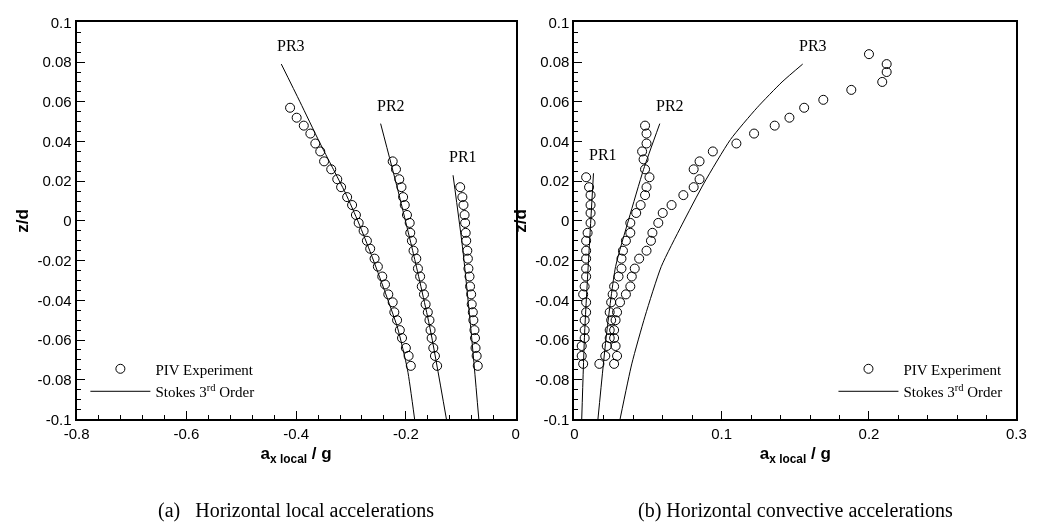 Image resolution: width=1039 pixels, height=532 pixels. Describe the element at coordinates (61, 22) in the screenshot. I see `y-tick-label: 0.1` at that location.